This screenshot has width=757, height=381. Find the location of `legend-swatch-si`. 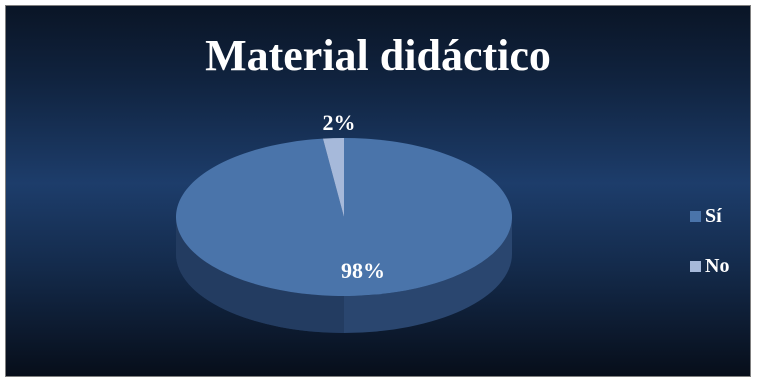

legend-swatch-si is located at coordinates (695, 216).